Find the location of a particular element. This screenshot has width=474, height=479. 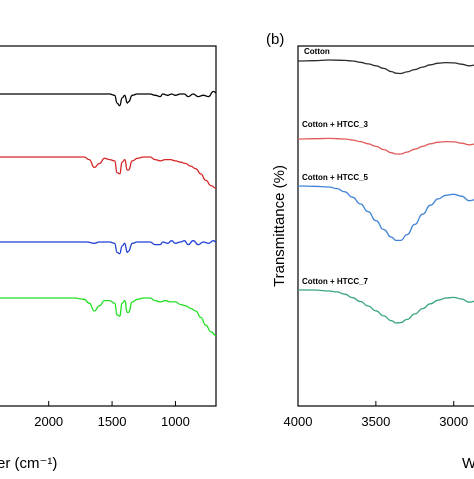

panel-a-x-axis-title: er (cm⁻¹) is located at coordinates (28, 463).